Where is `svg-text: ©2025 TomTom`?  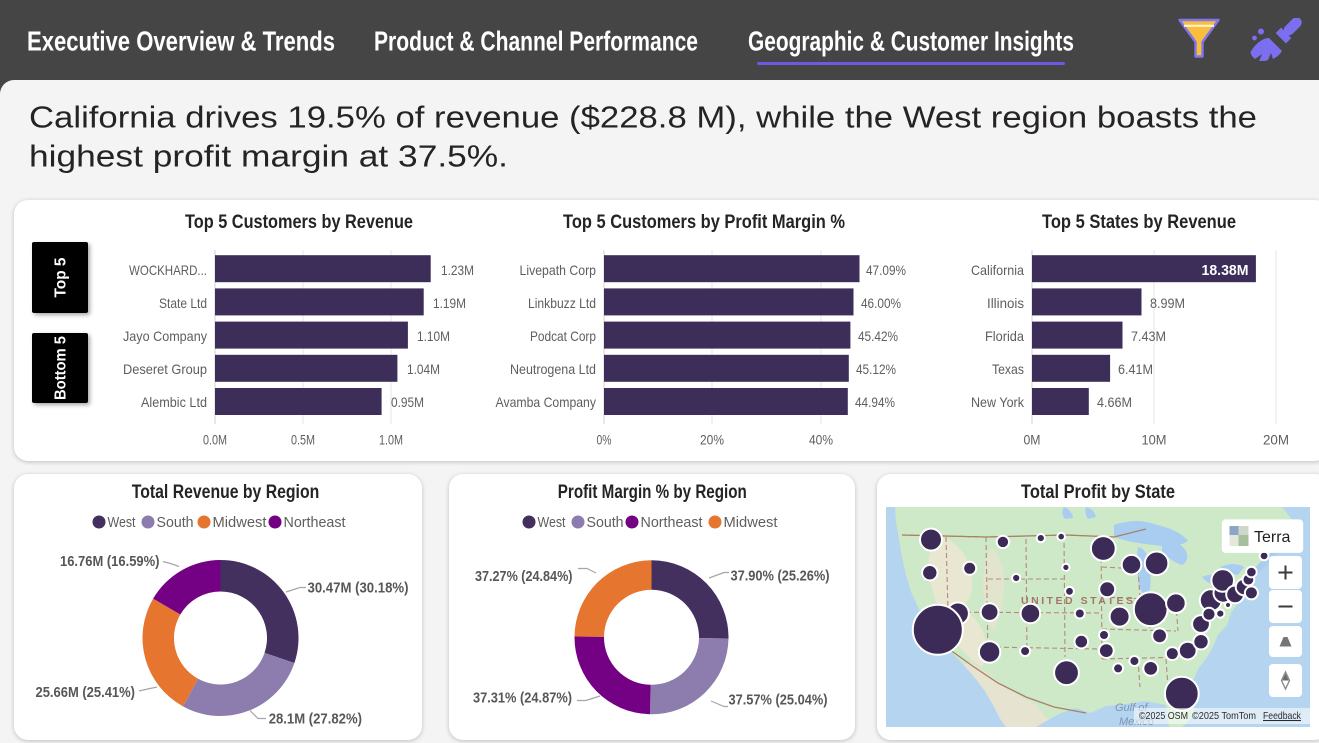
svg-text: ©2025 TomTom is located at coordinates (1224, 716).